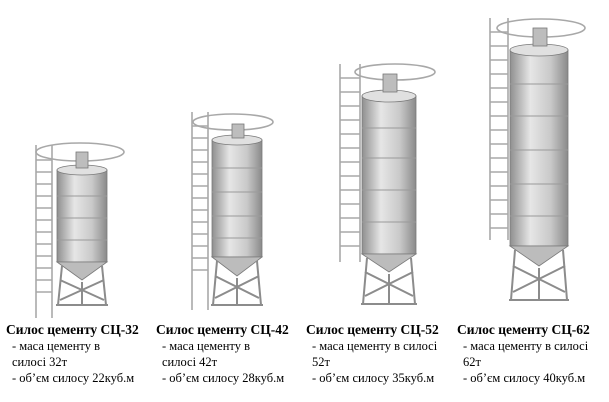 Image resolution: width=609 pixels, height=402 pixels. What do you see at coordinates (372, 329) in the screenshot?
I see `silo-title: Силос цементу СЦ-52` at bounding box center [372, 329].